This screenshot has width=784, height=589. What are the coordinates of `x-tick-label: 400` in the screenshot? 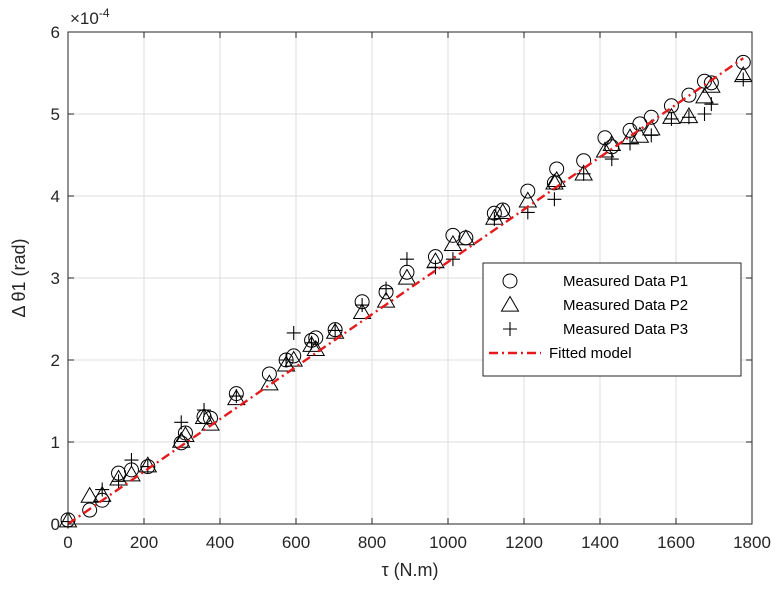 It's located at (220, 542).